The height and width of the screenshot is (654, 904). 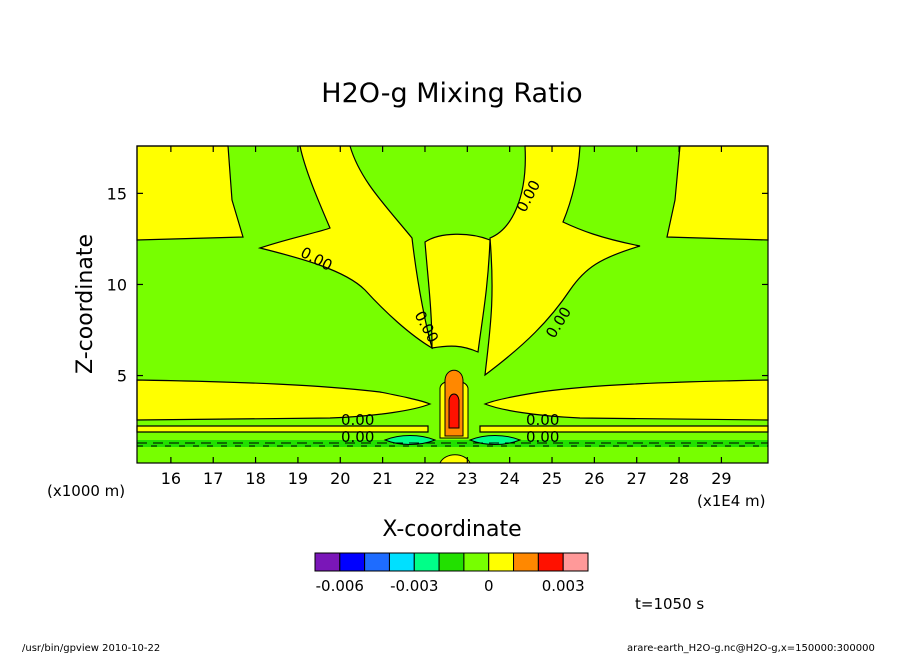 What do you see at coordinates (509, 478) in the screenshot?
I see `x-tick-label: 24` at bounding box center [509, 478].